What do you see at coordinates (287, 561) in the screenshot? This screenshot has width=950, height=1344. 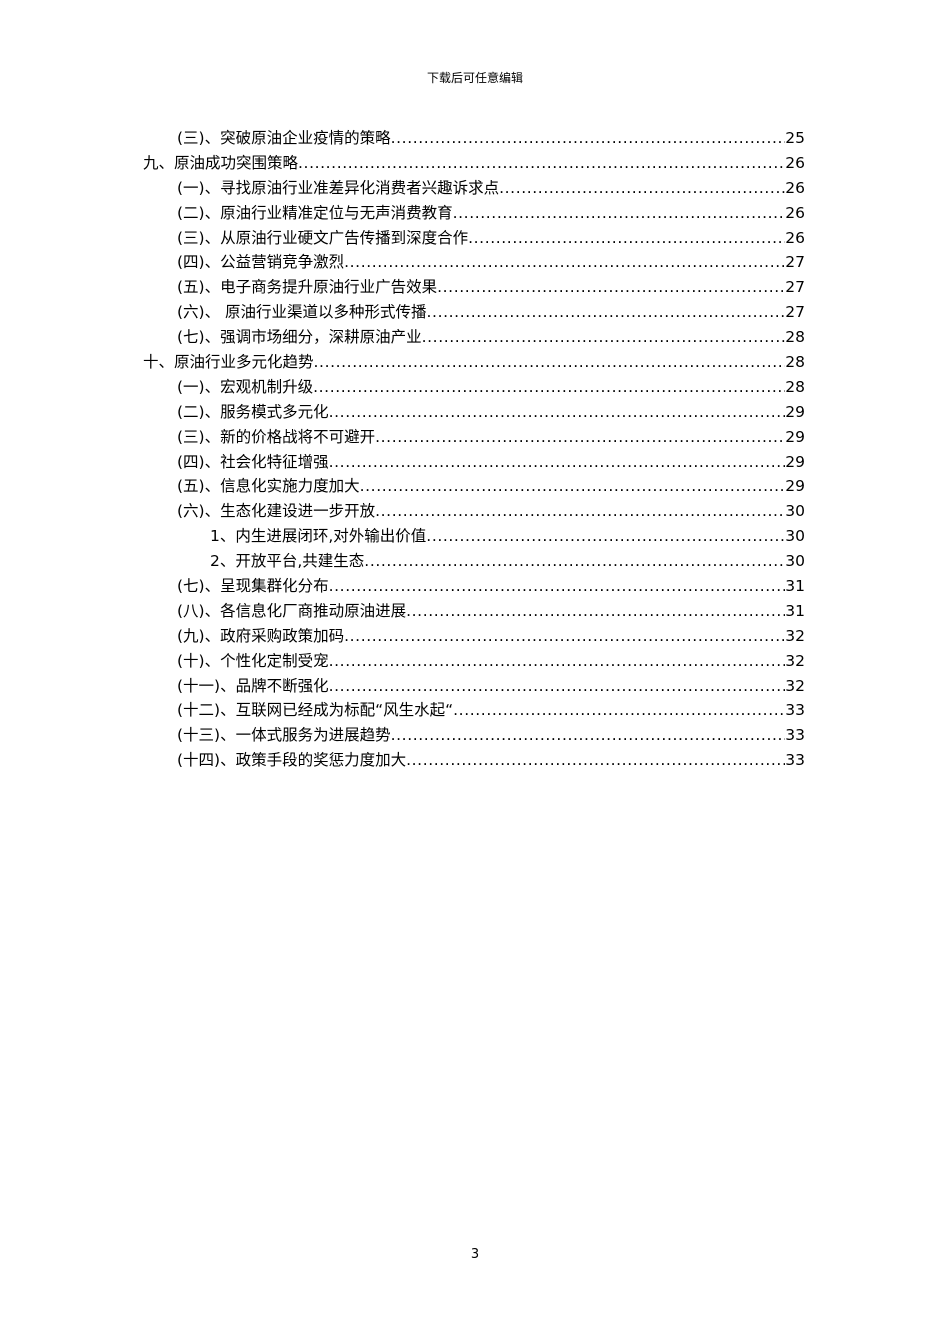 I see `toc-entry-title: 2、开放平台,共建生态` at bounding box center [287, 561].